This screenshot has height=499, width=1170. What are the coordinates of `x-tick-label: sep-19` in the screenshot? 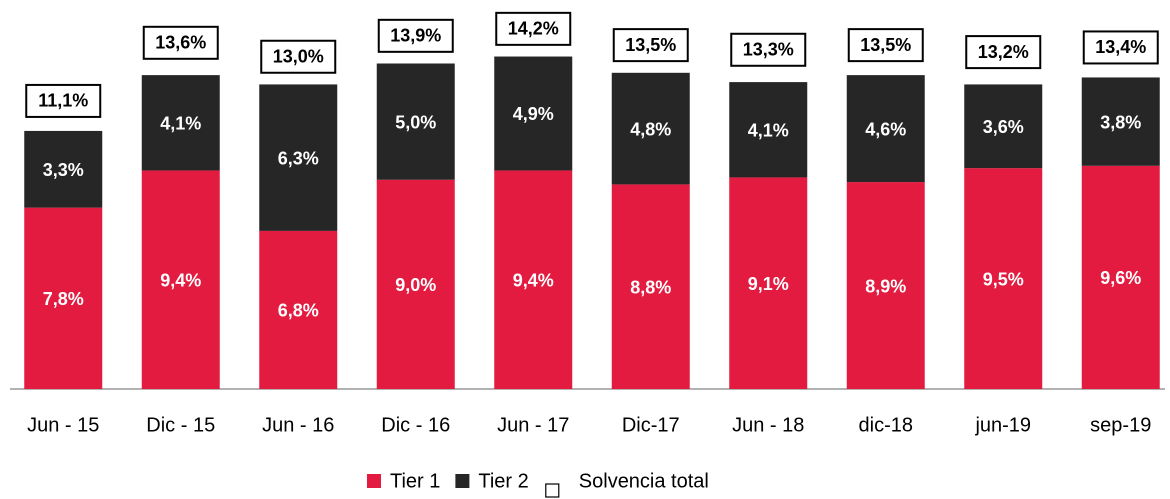 It's located at (1120, 425).